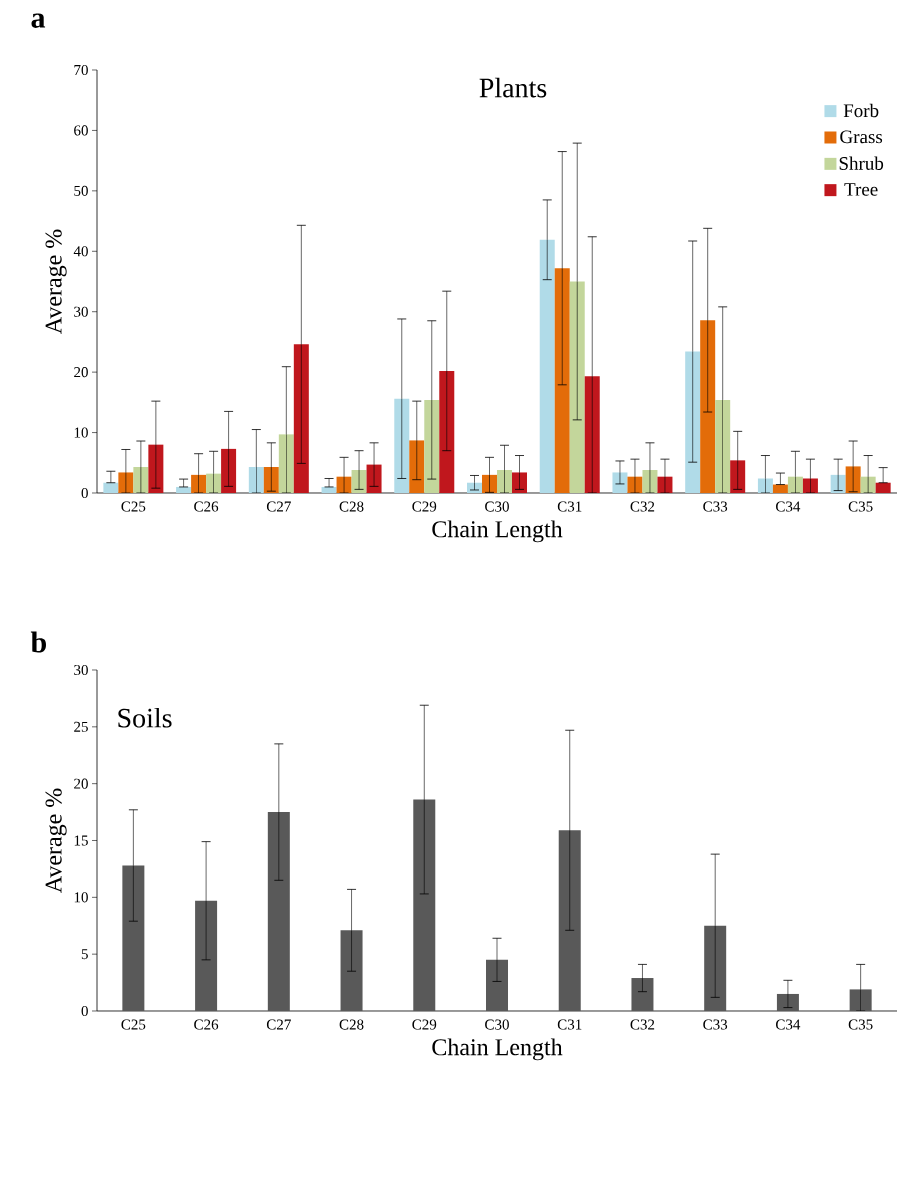  Describe the element at coordinates (84, 954) in the screenshot. I see `y-tick-label: 5` at that location.